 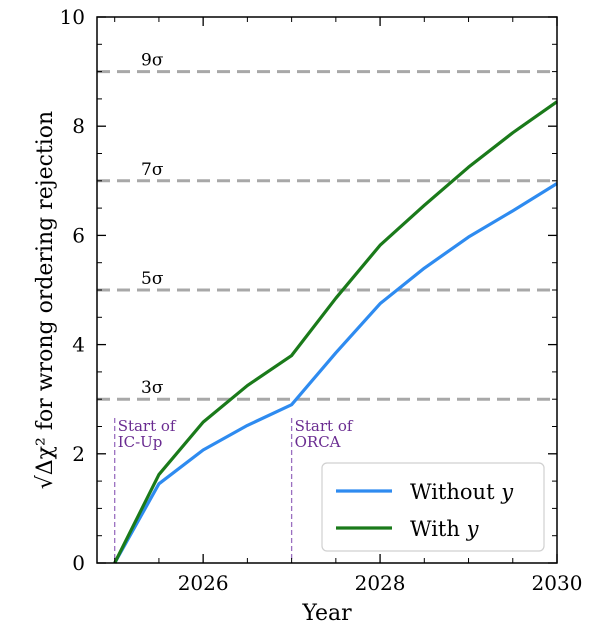 I want to click on sigma-label-5: 5σ, so click(x=152, y=279).